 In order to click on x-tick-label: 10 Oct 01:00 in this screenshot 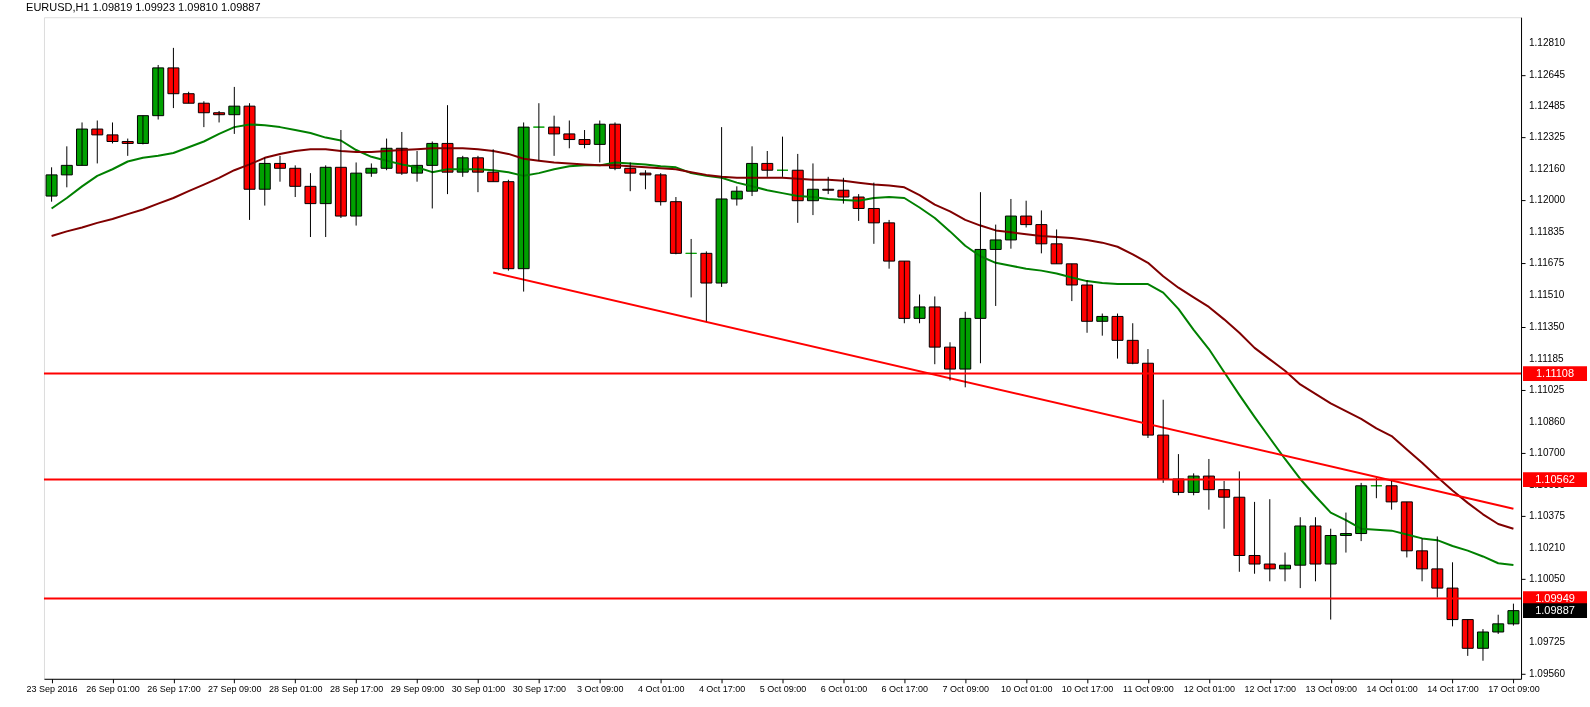, I will do `click(1026, 689)`.